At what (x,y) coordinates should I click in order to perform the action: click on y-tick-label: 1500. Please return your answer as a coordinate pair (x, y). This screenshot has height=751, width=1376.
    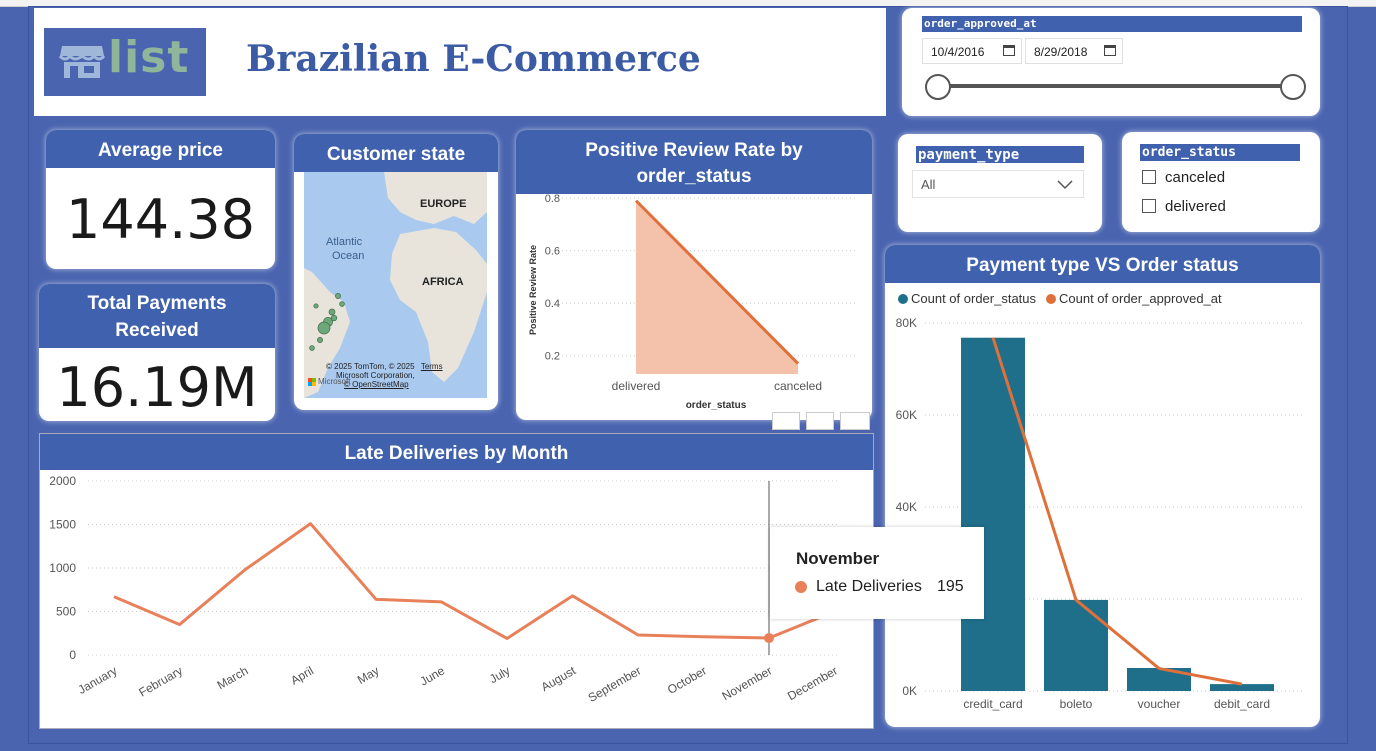
    Looking at the image, I should click on (62, 525).